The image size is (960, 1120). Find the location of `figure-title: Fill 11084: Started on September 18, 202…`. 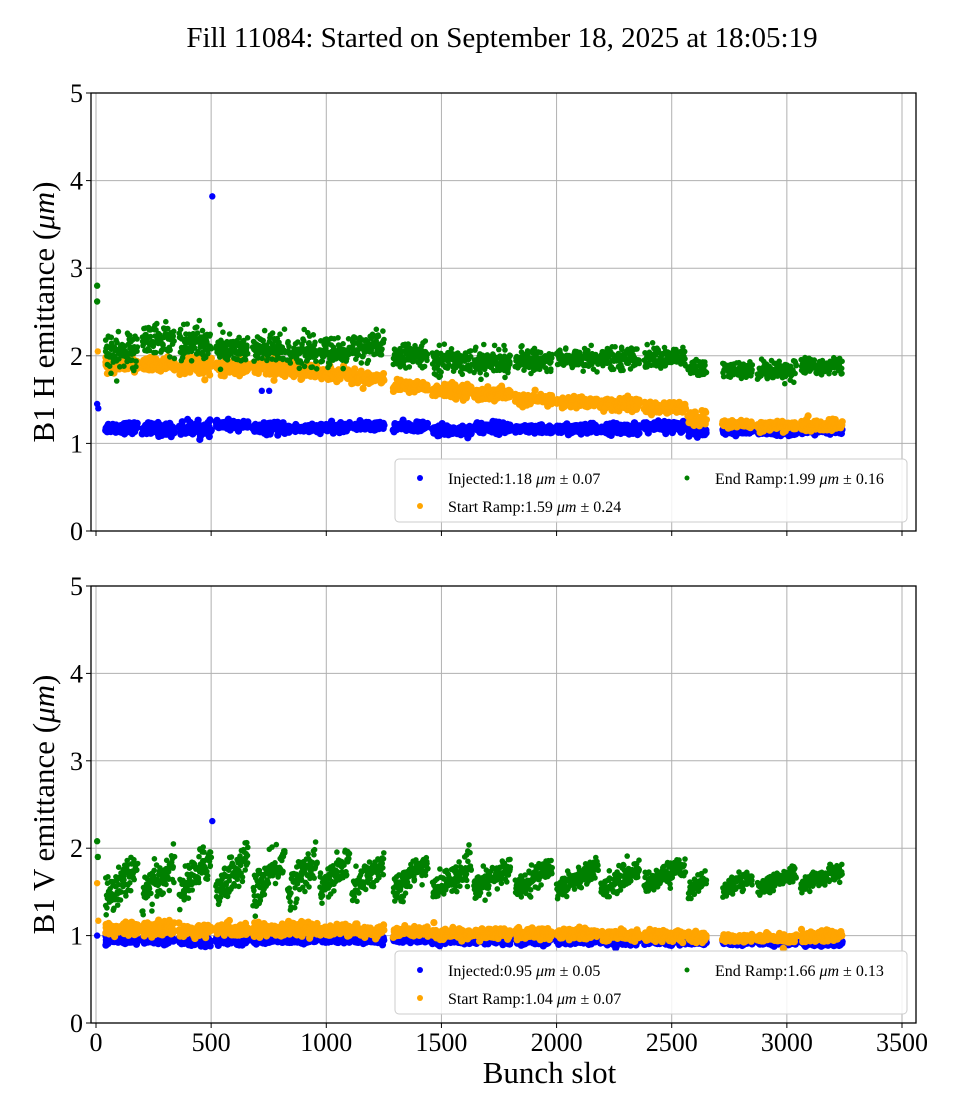

figure-title: Fill 11084: Started on September 18, 202… is located at coordinates (502, 38).